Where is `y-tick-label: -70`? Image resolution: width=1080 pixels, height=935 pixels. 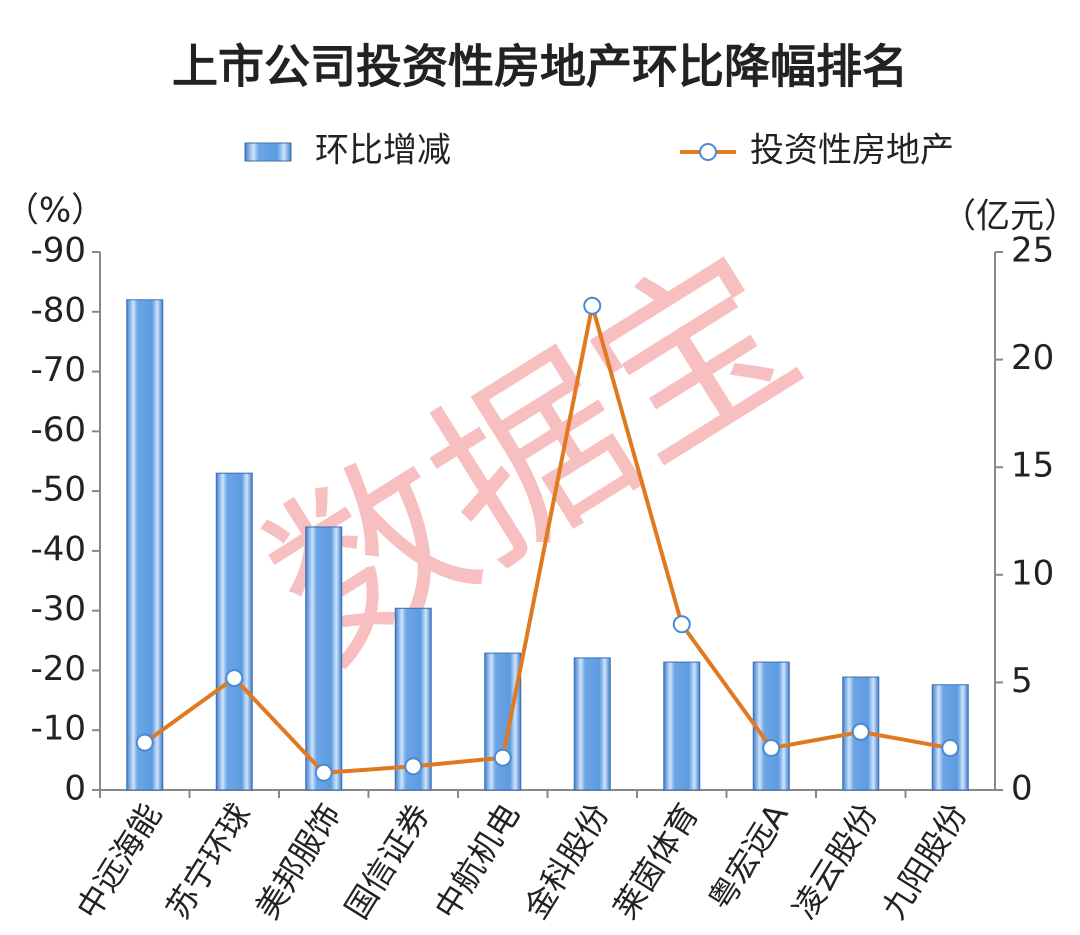 y-tick-label: -70 is located at coordinates (58, 370).